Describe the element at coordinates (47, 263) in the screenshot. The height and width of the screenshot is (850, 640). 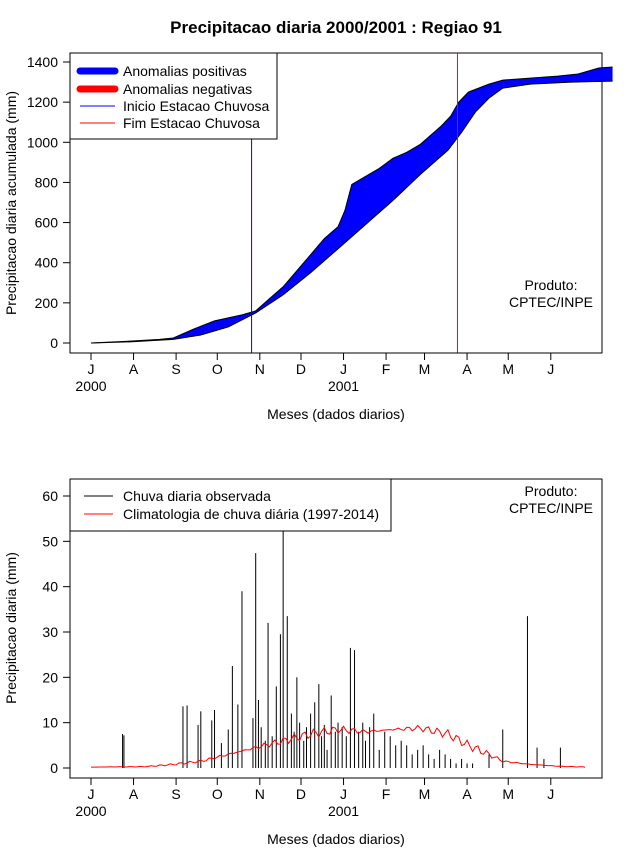
I see `y-tick-label: 400` at that location.